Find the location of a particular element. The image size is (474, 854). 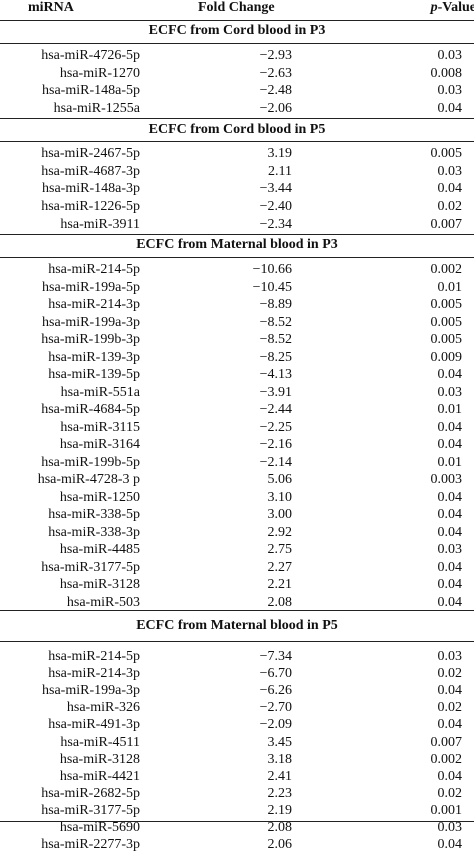

table-row: hsa-miR-199b-5p −2.14 0.01 is located at coordinates (237, 463).